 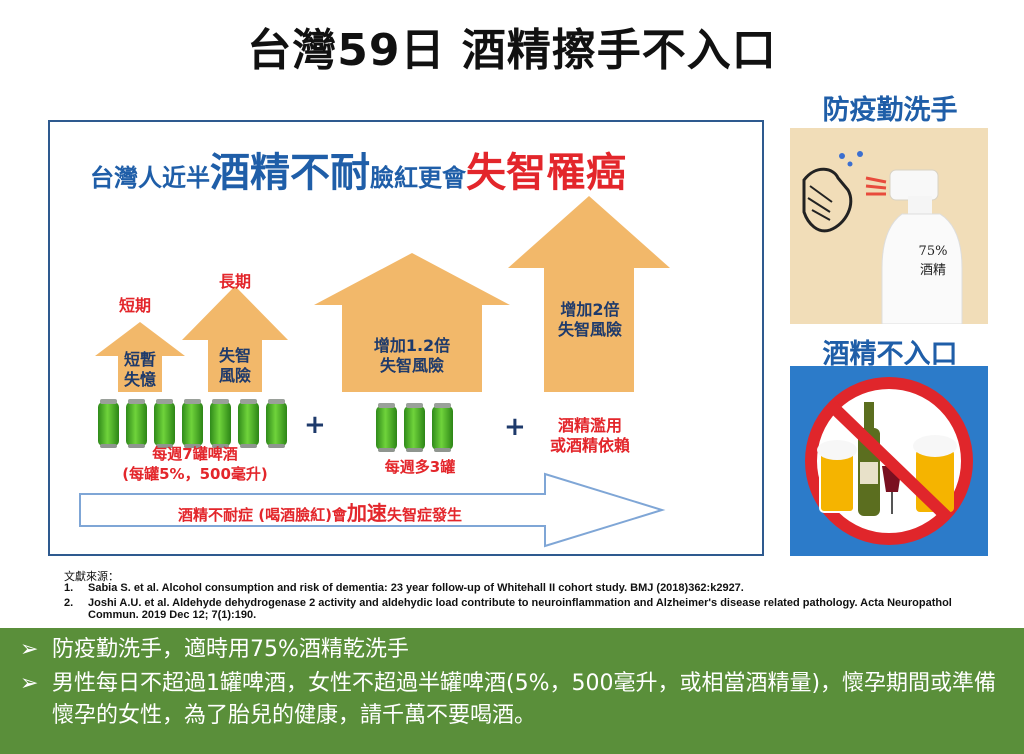 What do you see at coordinates (262, 515) in the screenshot?
I see `accelerate-text-part1: 酒精不耐症 (喝酒臉紅)會` at bounding box center [262, 515].